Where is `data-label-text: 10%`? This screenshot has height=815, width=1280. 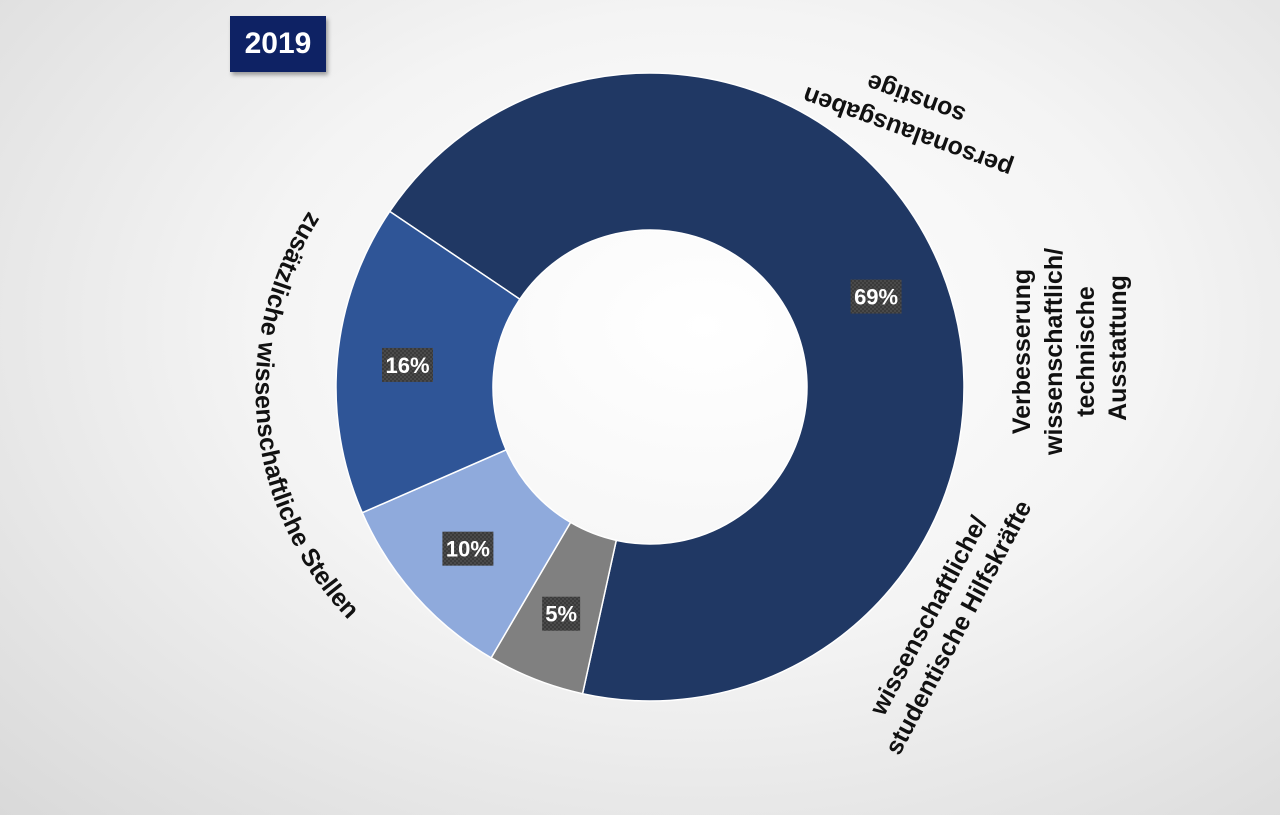
data-label-text: 10% is located at coordinates (468, 549).